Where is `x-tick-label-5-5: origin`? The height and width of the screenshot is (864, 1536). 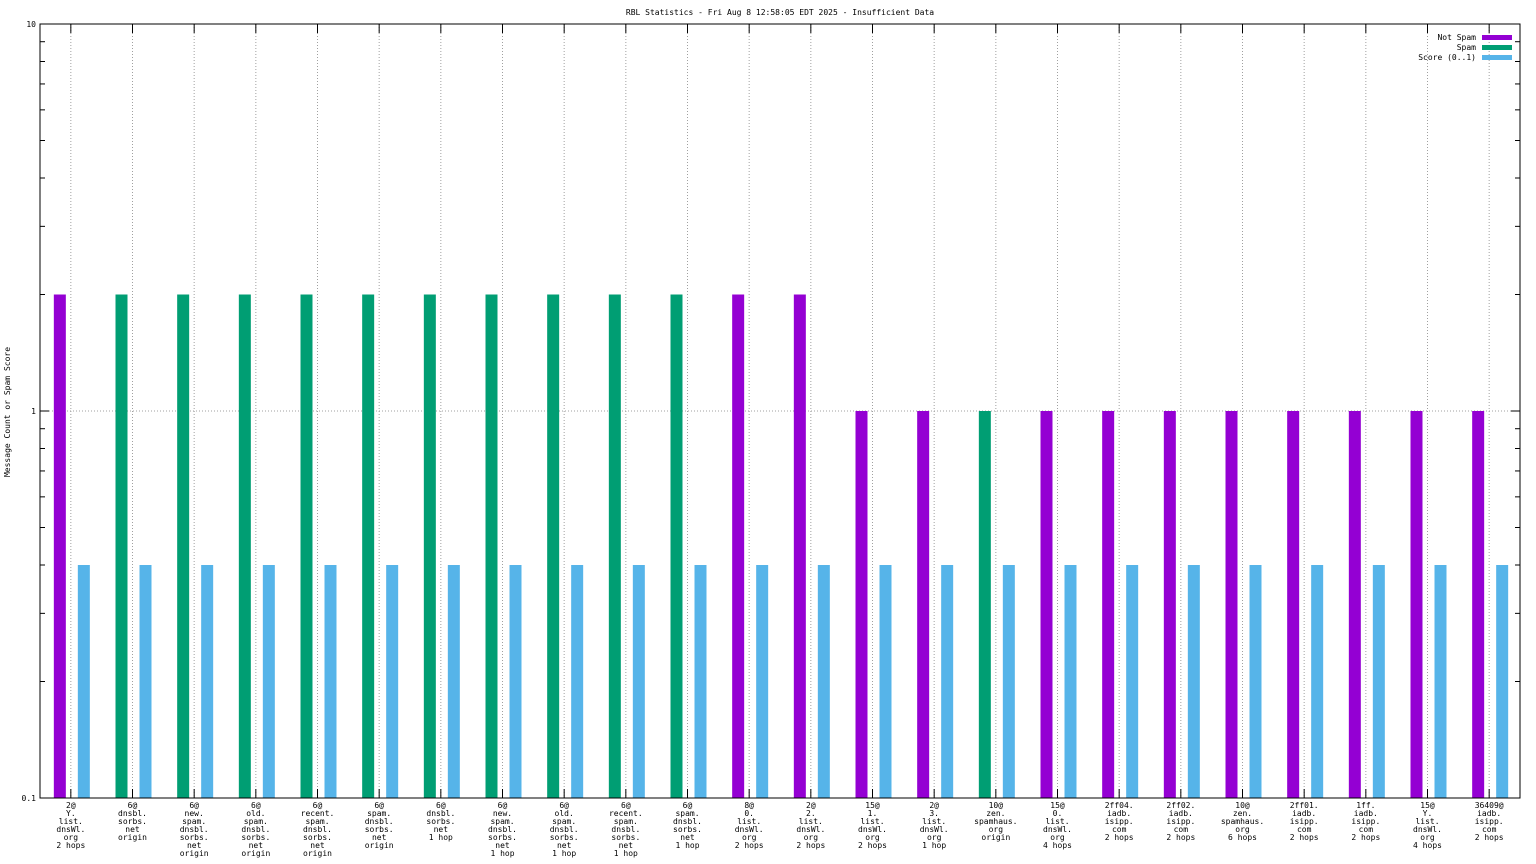 x-tick-label-5-5: origin is located at coordinates (379, 845).